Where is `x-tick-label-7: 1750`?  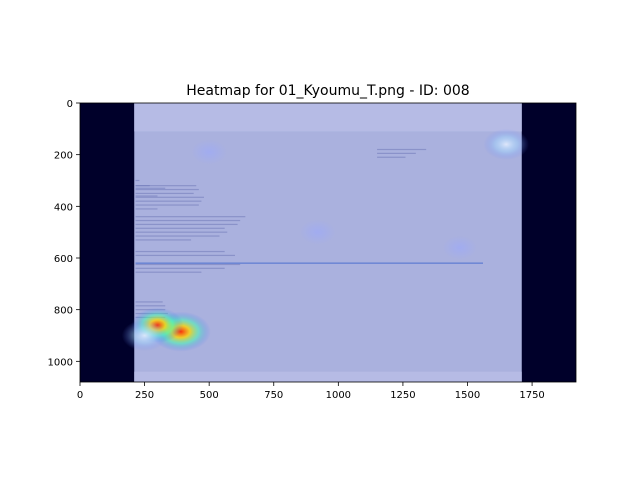
x-tick-label-7: 1750 is located at coordinates (531, 395).